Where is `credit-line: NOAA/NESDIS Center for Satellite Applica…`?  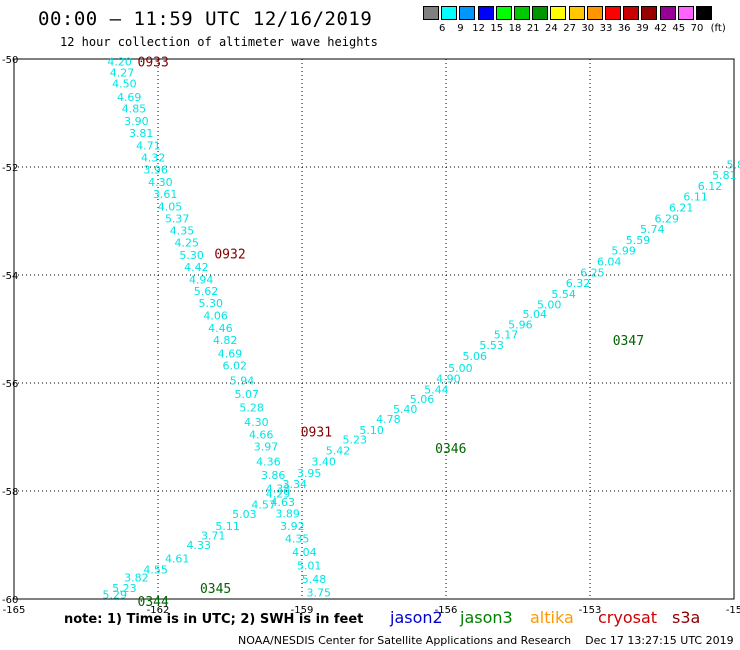
credit-line: NOAA/NESDIS Center for Satellite Applica… is located at coordinates (486, 640).